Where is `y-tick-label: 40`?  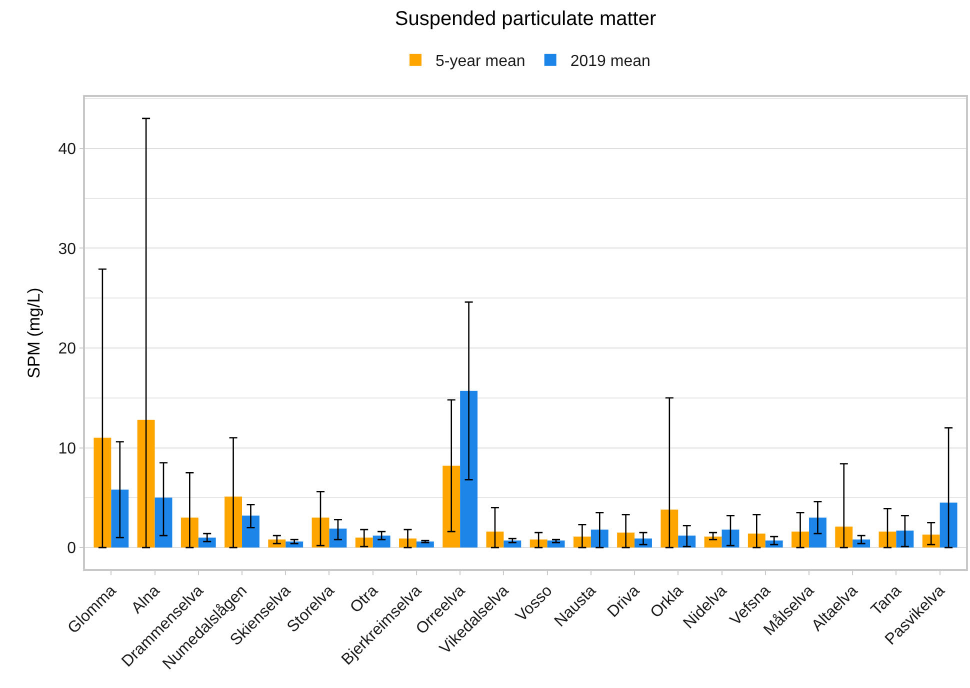 y-tick-label: 40 is located at coordinates (67, 149).